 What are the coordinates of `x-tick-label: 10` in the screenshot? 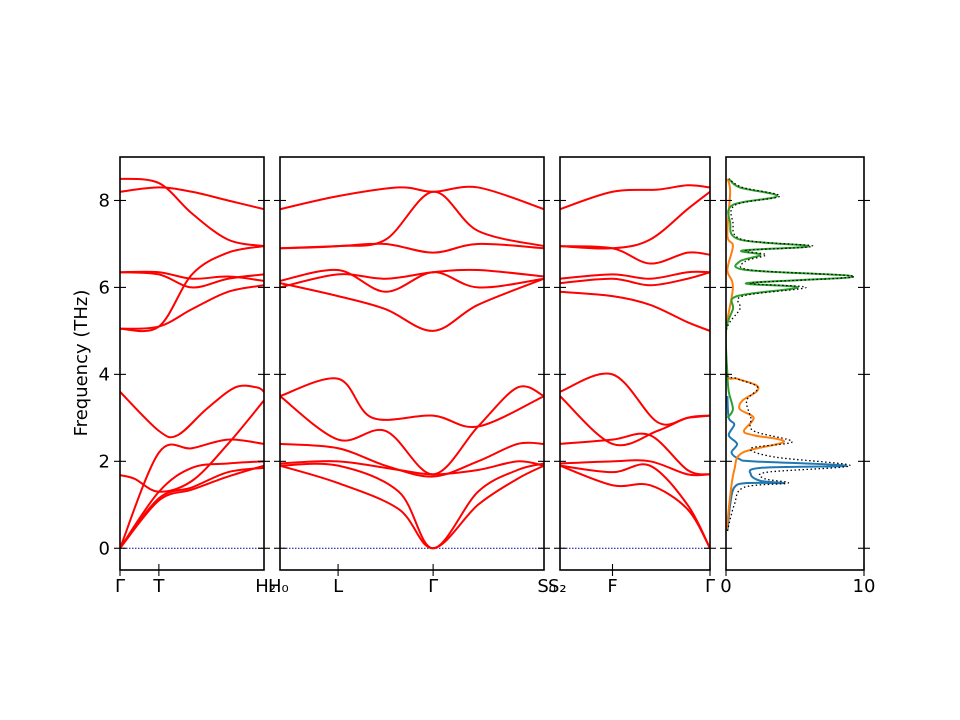 It's located at (864, 586).